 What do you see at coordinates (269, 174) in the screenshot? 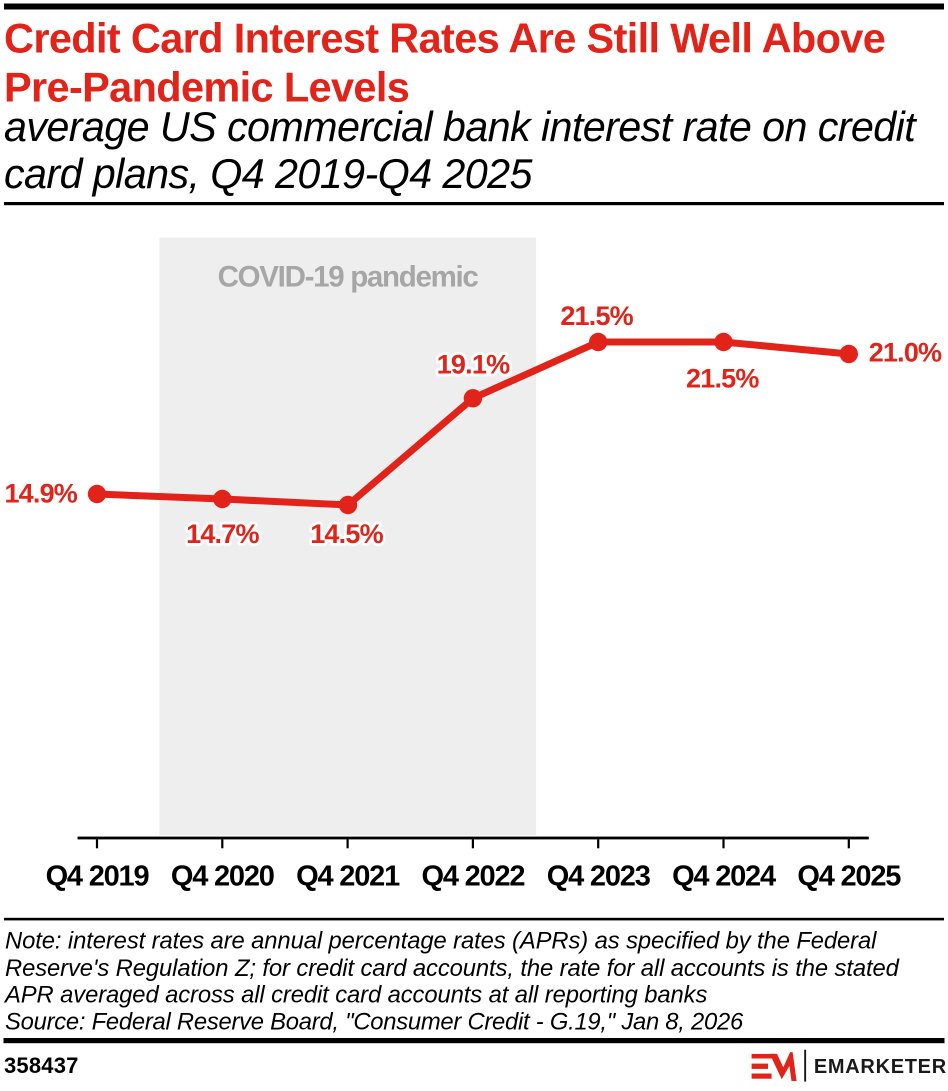
I see `svg-text: card plans, Q4 2019-Q4 2025` at bounding box center [269, 174].